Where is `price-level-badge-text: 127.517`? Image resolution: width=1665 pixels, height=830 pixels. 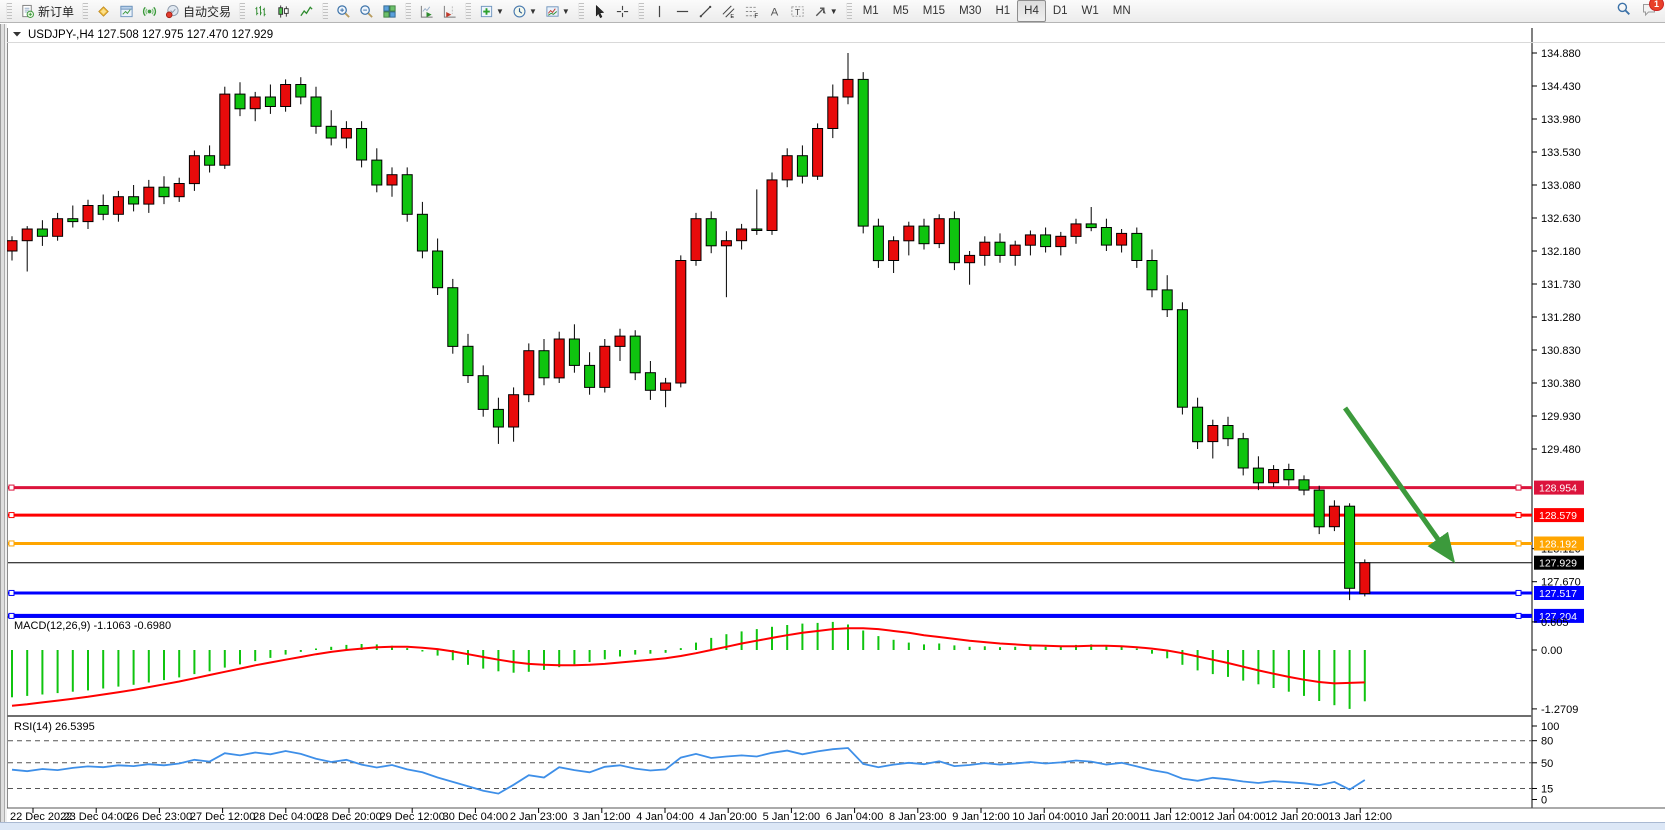
price-level-badge-text: 127.517 is located at coordinates (1558, 594).